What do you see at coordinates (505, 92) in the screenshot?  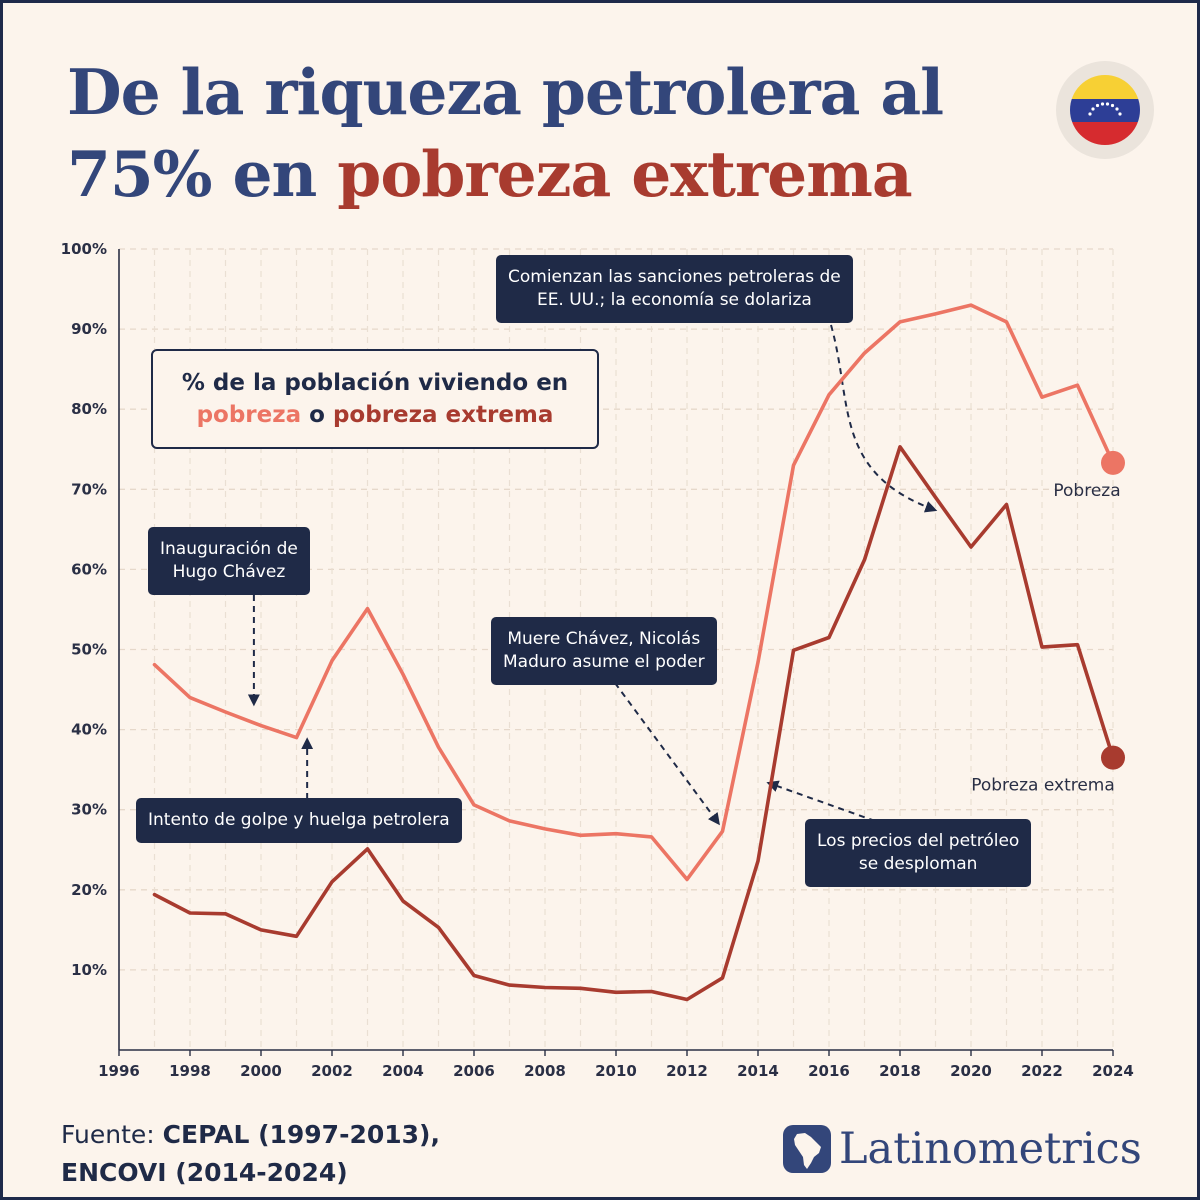 I see `title-line1: De la riqueza petrolera al` at bounding box center [505, 92].